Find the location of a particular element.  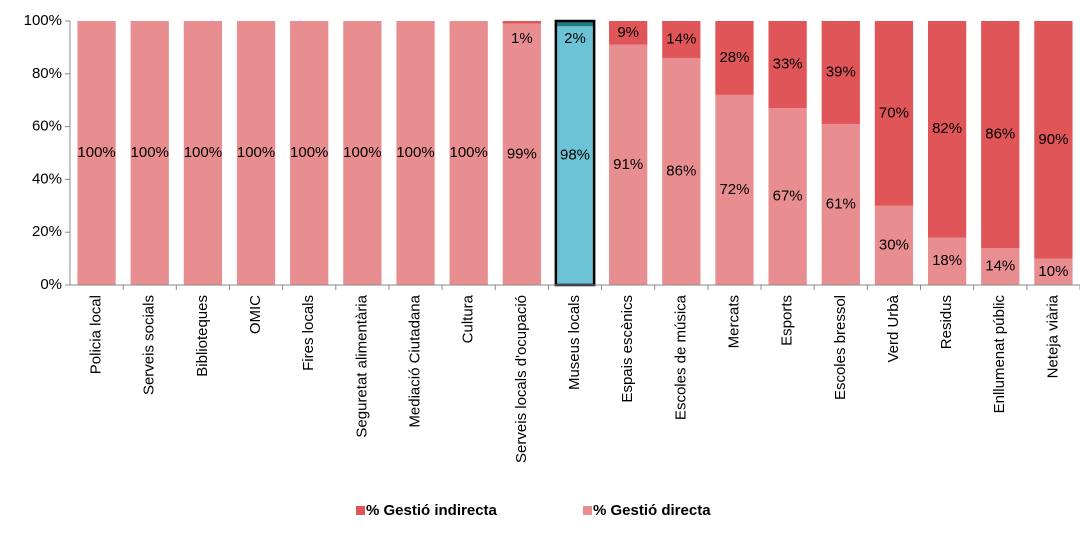

x-tick-label: Mercats is located at coordinates (733, 321).